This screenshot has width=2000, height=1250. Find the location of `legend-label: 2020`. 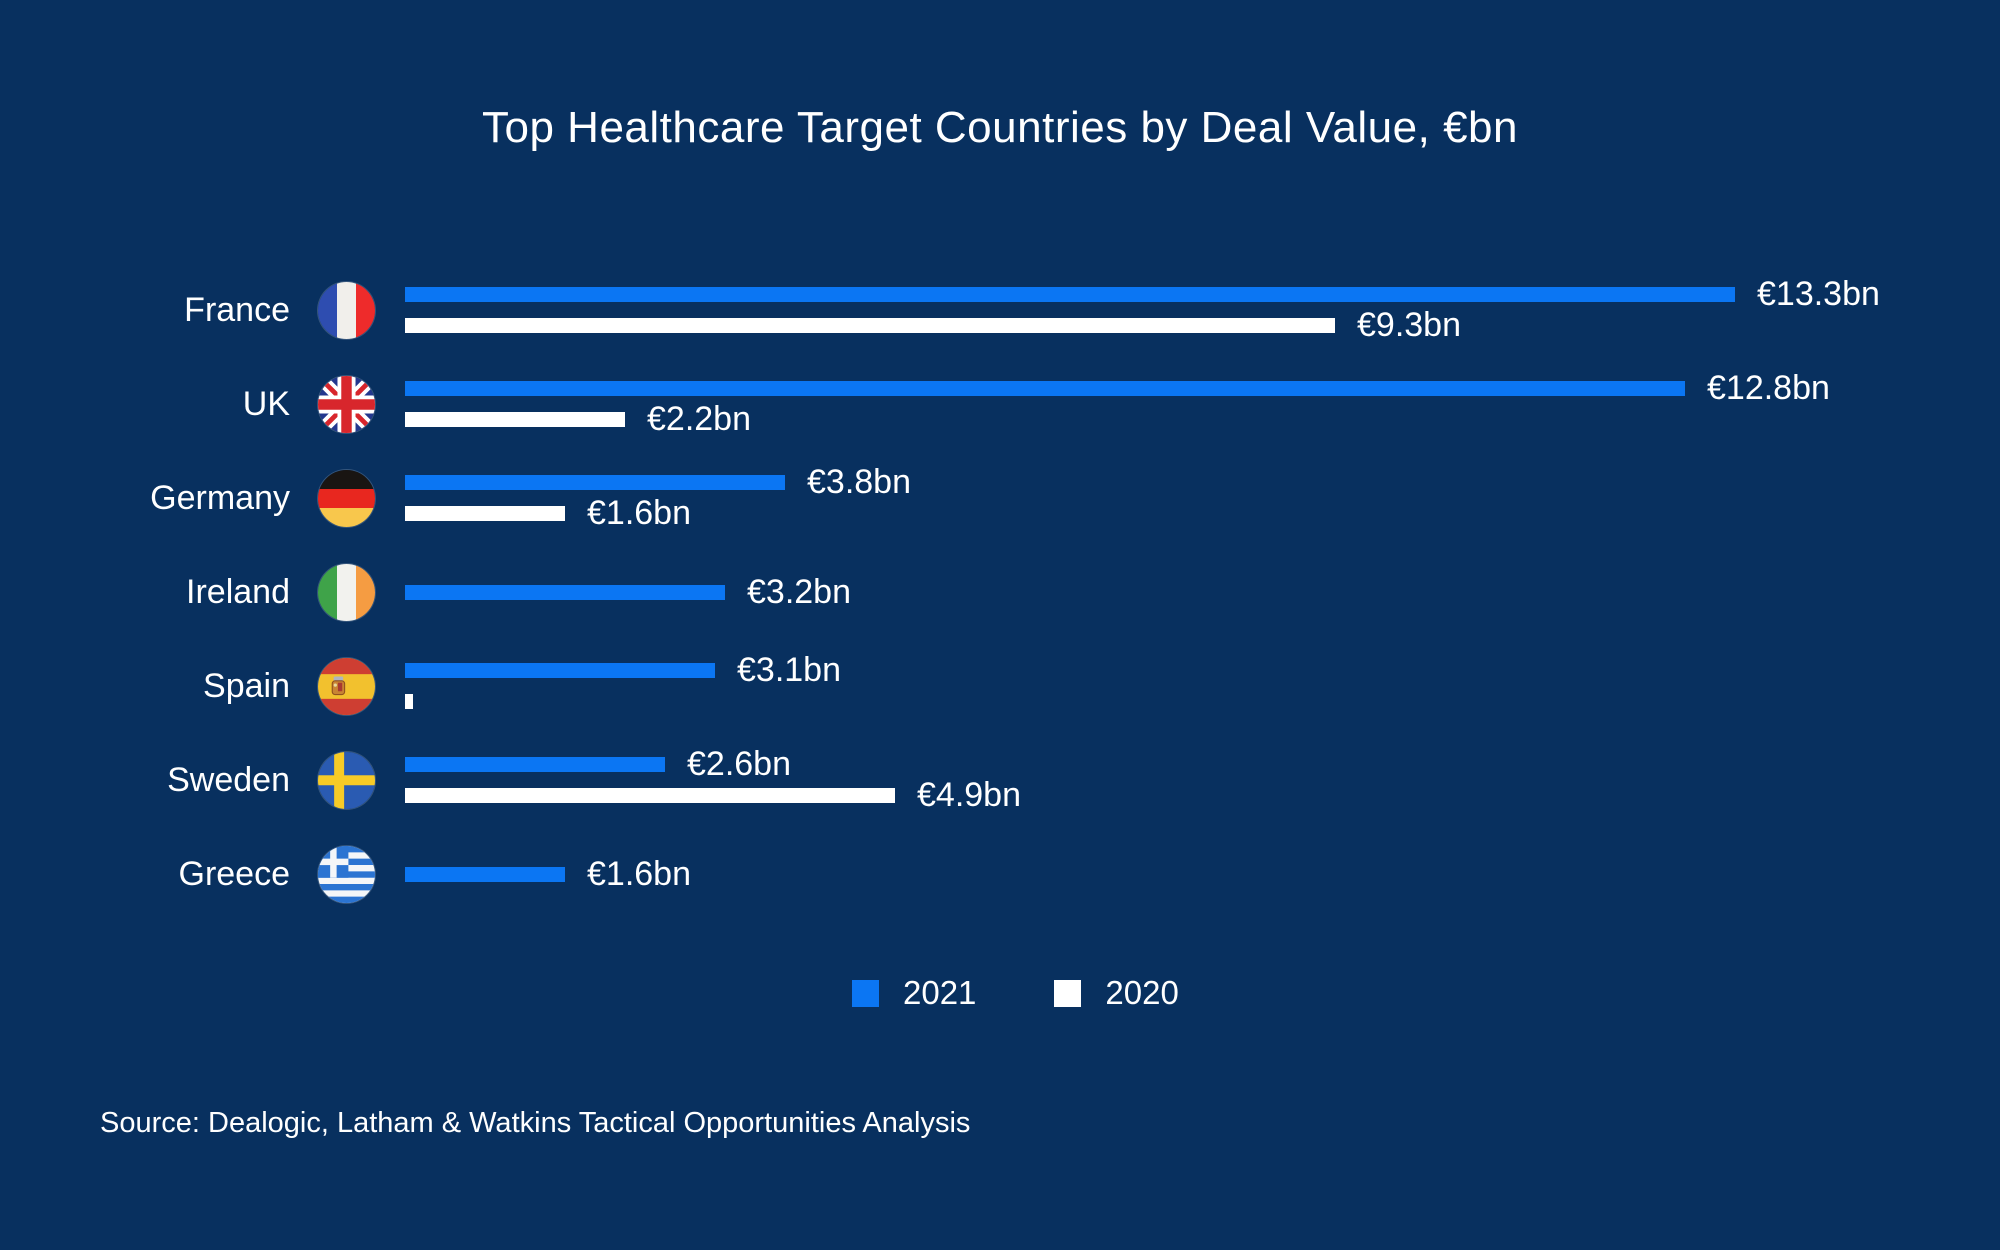

legend-label: 2020 is located at coordinates (1142, 992).